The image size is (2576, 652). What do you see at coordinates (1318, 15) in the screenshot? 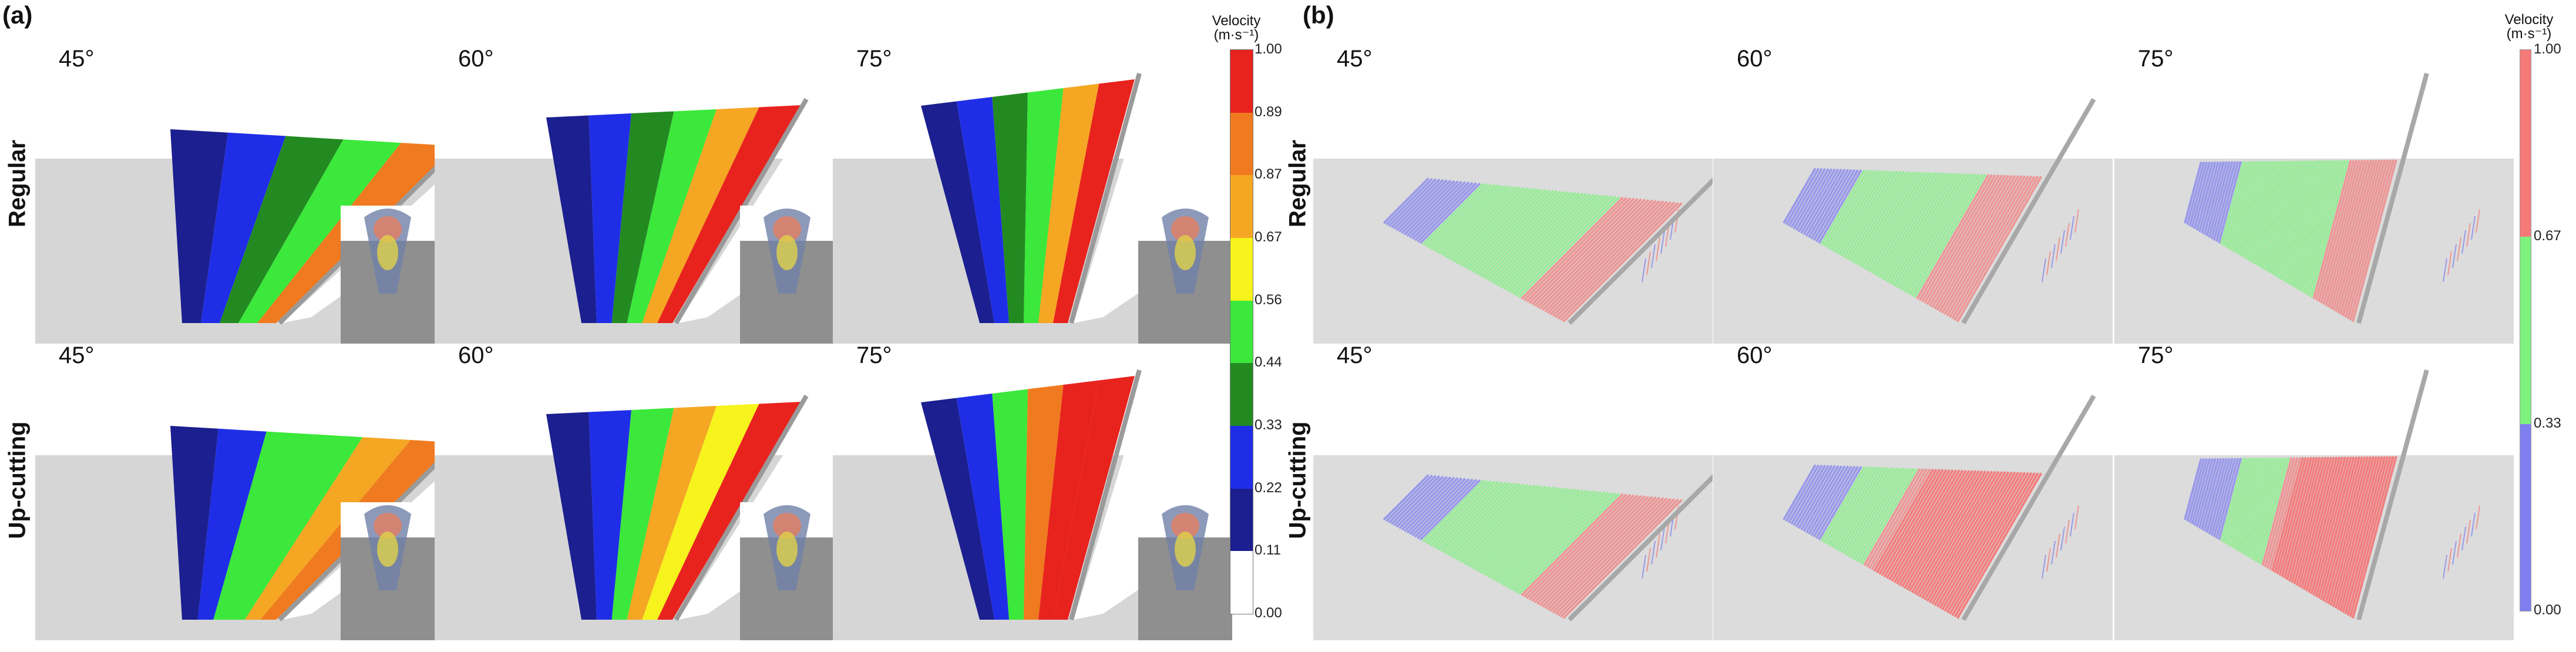
I see `panel-b-label: (b)` at bounding box center [1318, 15].